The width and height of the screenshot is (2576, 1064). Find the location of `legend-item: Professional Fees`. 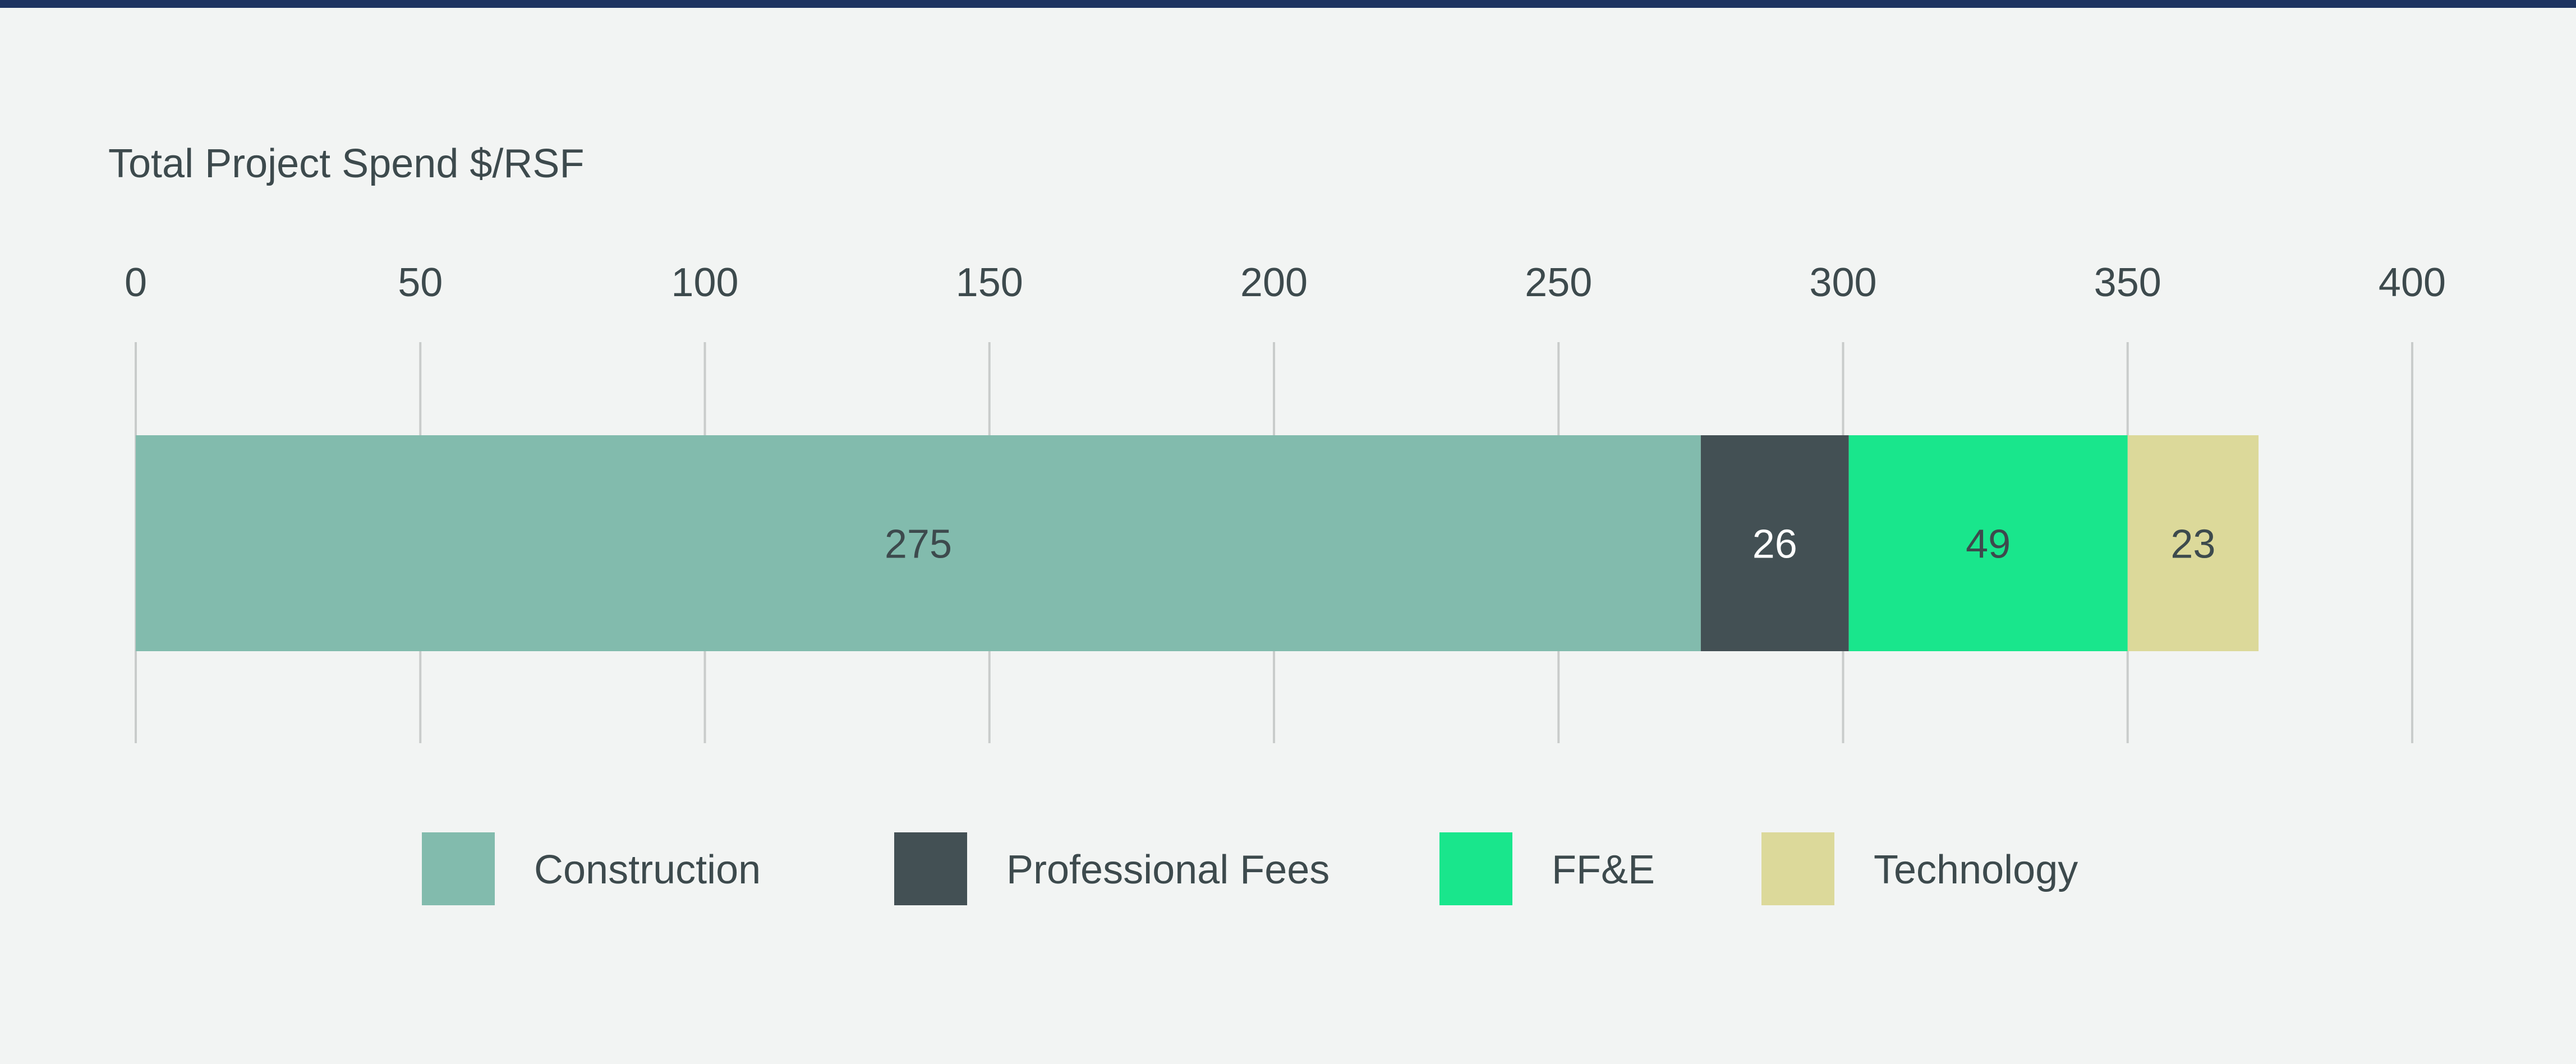

legend-item: Professional Fees is located at coordinates (1112, 868).